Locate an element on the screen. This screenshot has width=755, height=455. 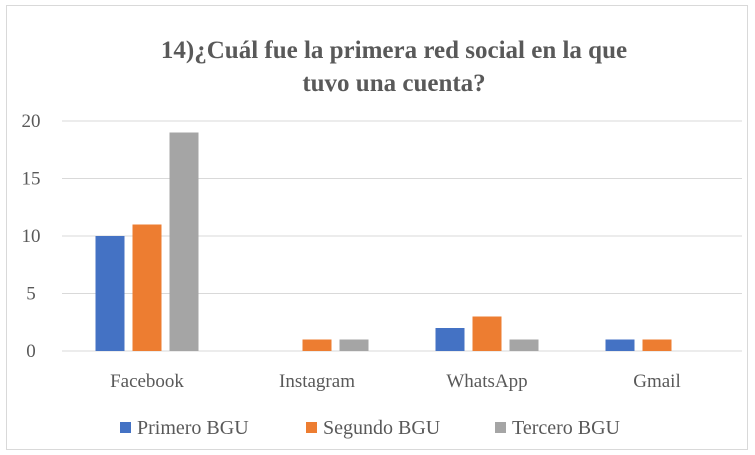
x-tick-label: Facebook is located at coordinates (147, 381).